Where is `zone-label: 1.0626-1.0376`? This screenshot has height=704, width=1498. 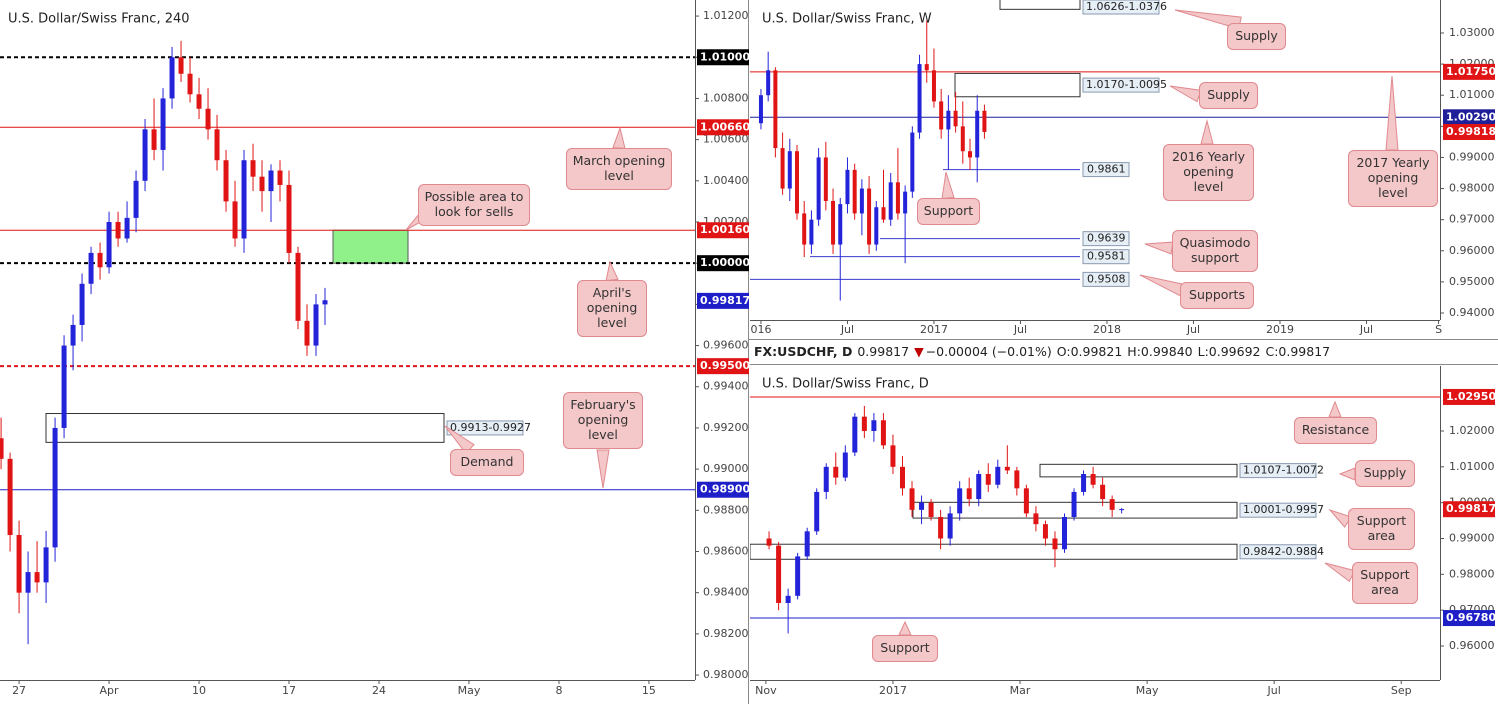 zone-label: 1.0626-1.0376 is located at coordinates (1126, 6).